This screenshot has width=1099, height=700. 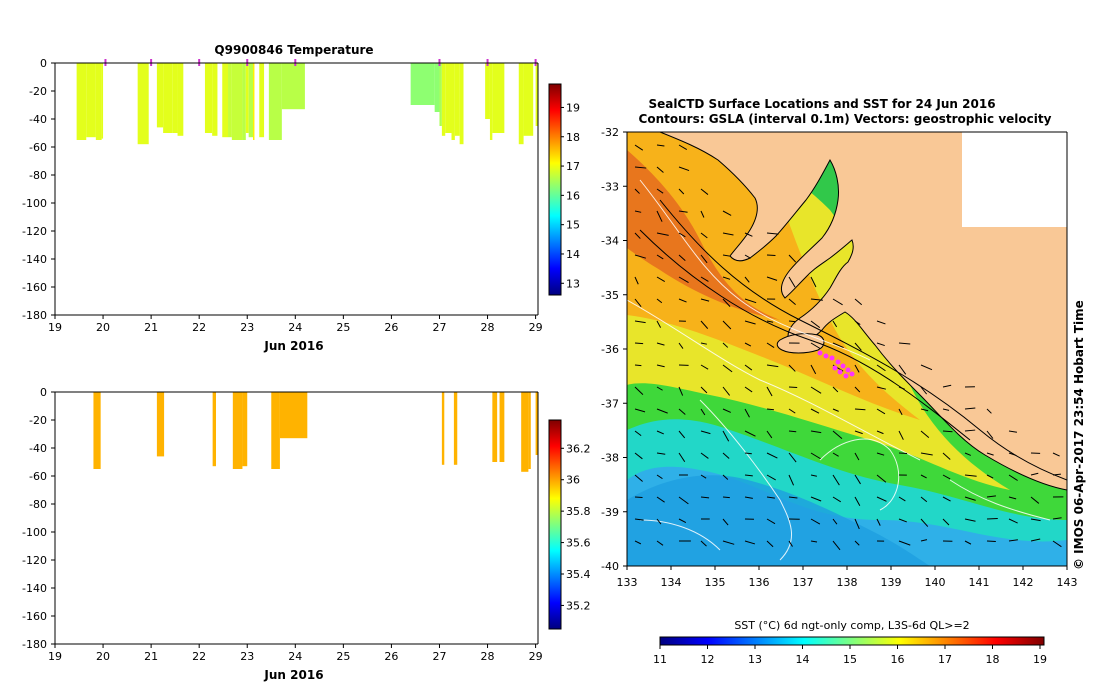 I want to click on temperature-x-label: Jun 2016, so click(x=293, y=346).